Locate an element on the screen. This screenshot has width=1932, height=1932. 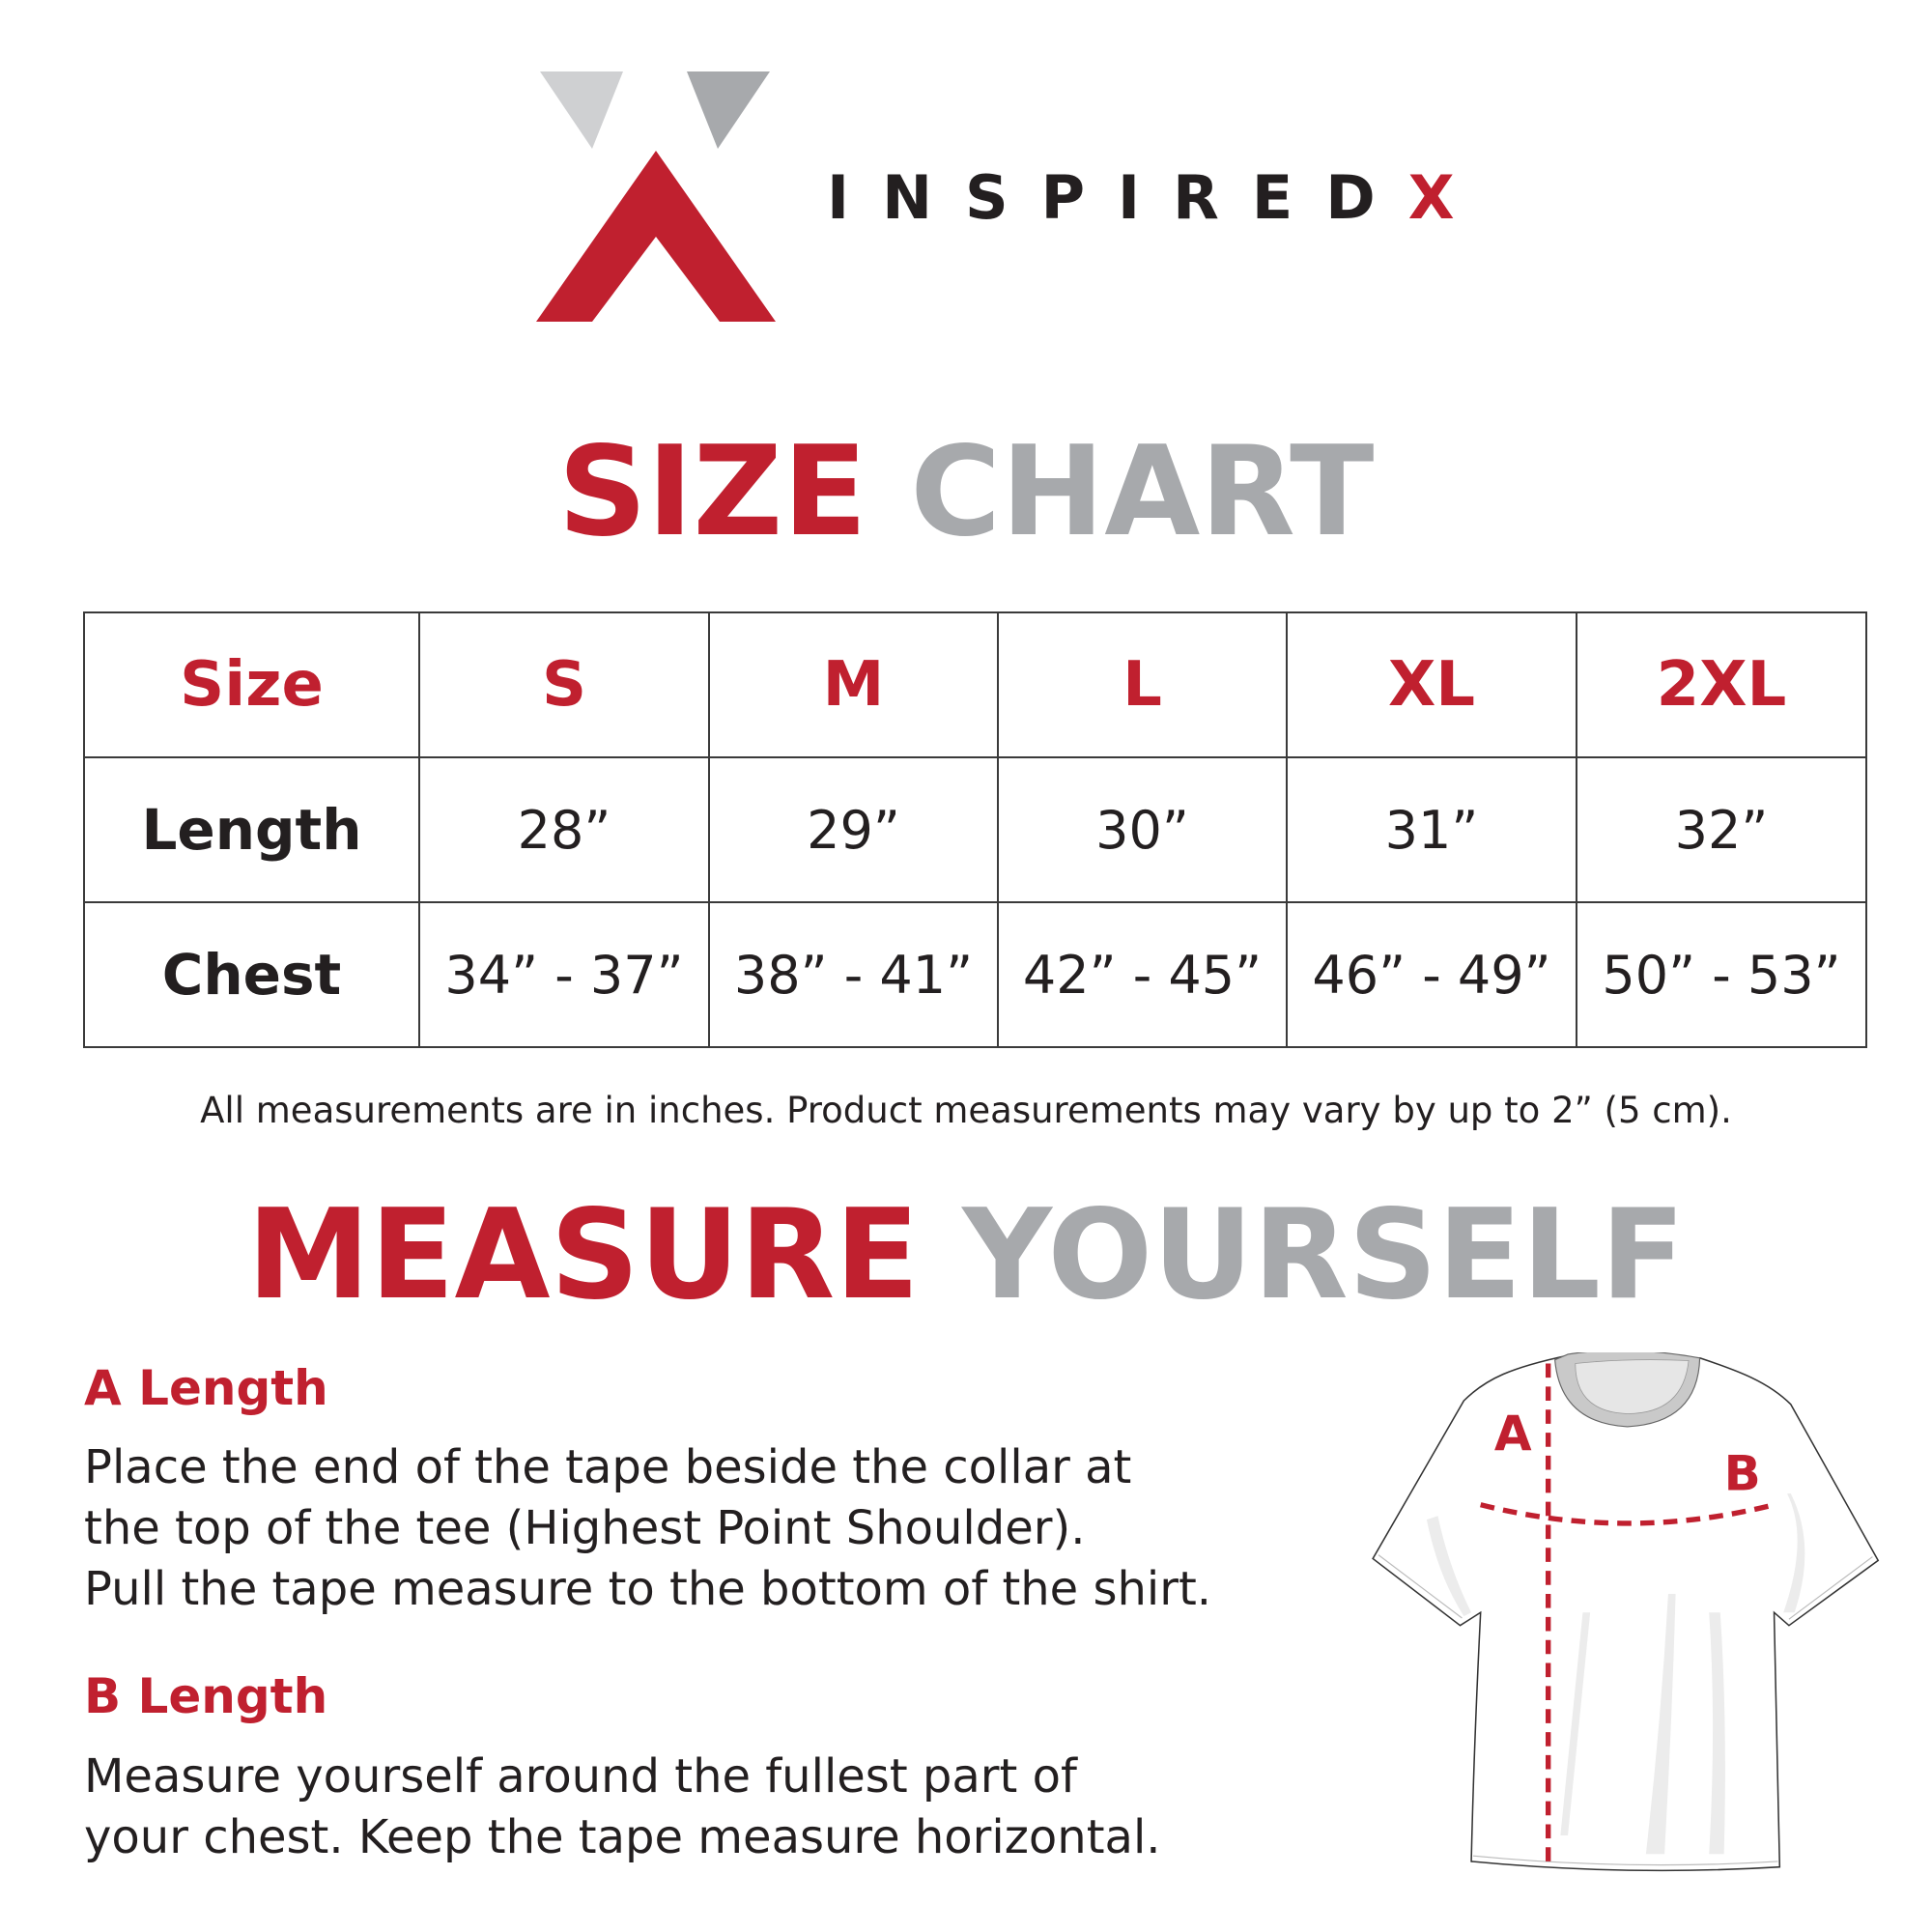
a-length-heading: A Length is located at coordinates (206, 1388).